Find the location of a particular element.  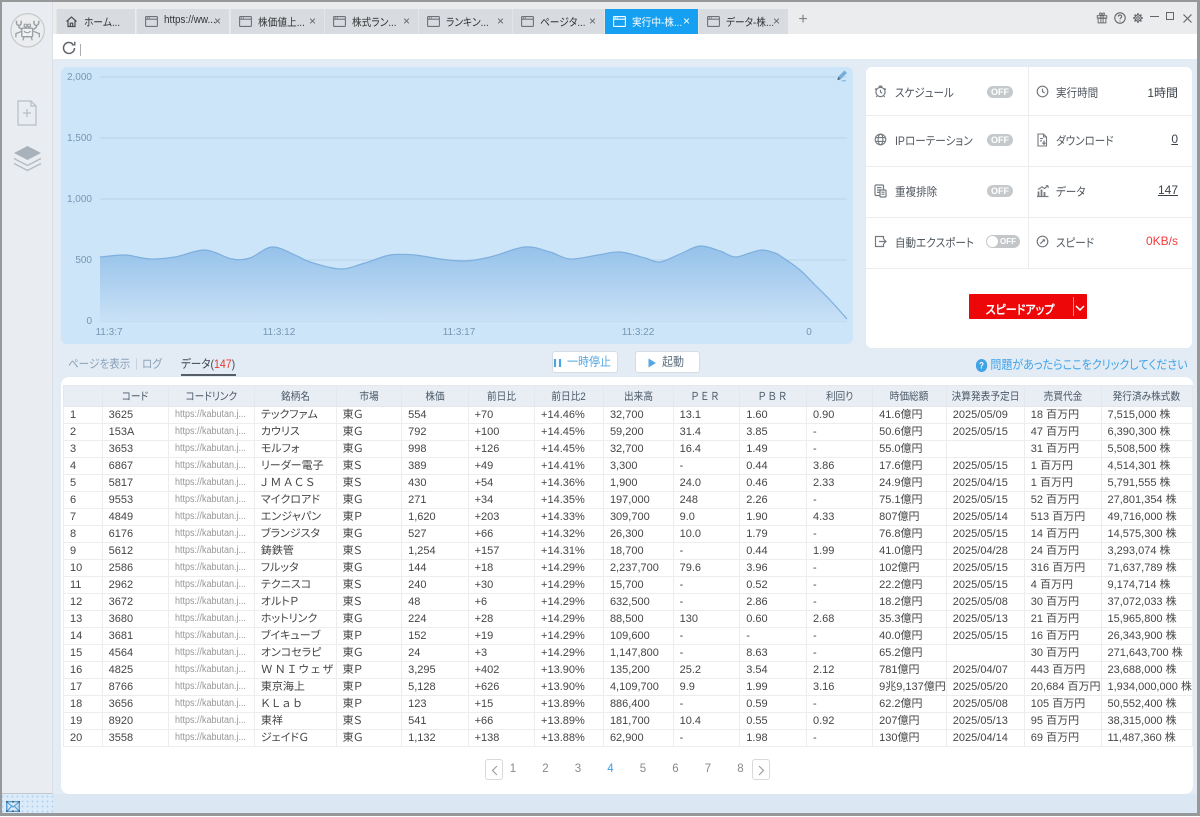

svg-text: 11:3:12 is located at coordinates (279, 332).